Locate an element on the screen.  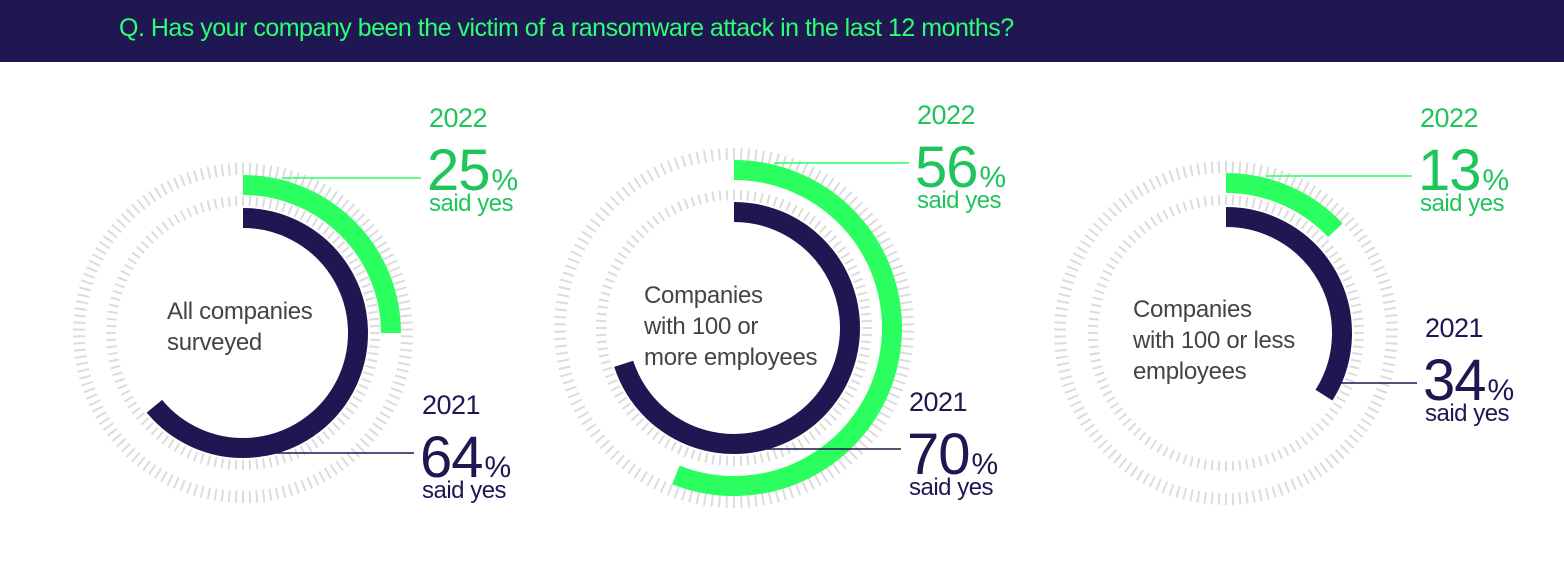
label-2021: 2021 34%said yes is located at coordinates (1469, 370).